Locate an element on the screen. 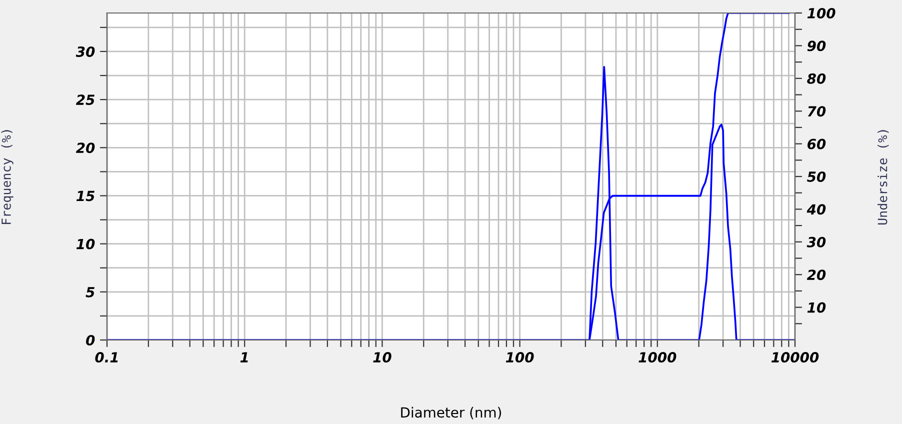 The width and height of the screenshot is (902, 424). y-tick-label: 30 is located at coordinates (85, 51).